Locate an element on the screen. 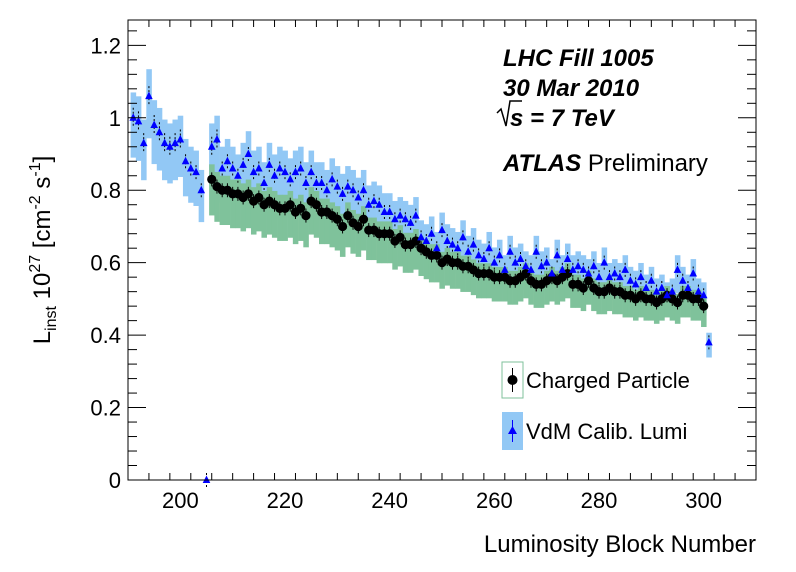  svg-text: Linst 1027 [cm-2 s-1] is located at coordinates (43, 250).